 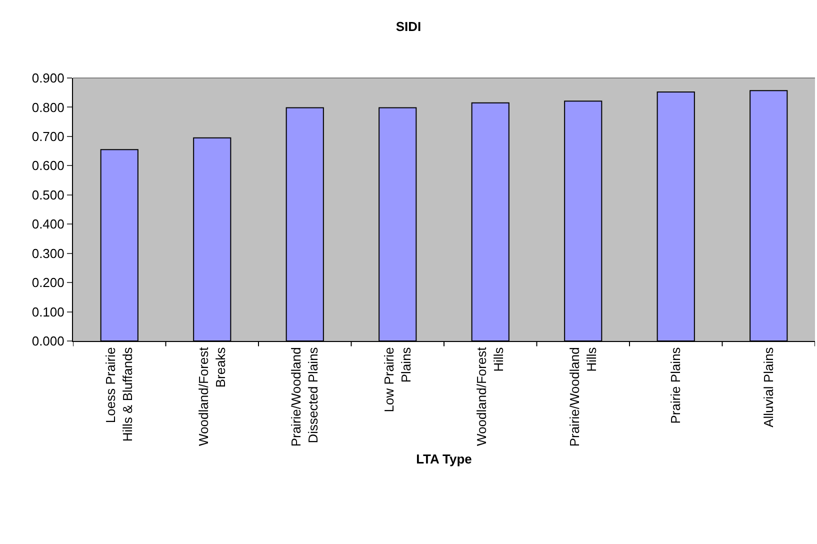 I want to click on y-tick-label: 0.000, so click(x=48, y=341).